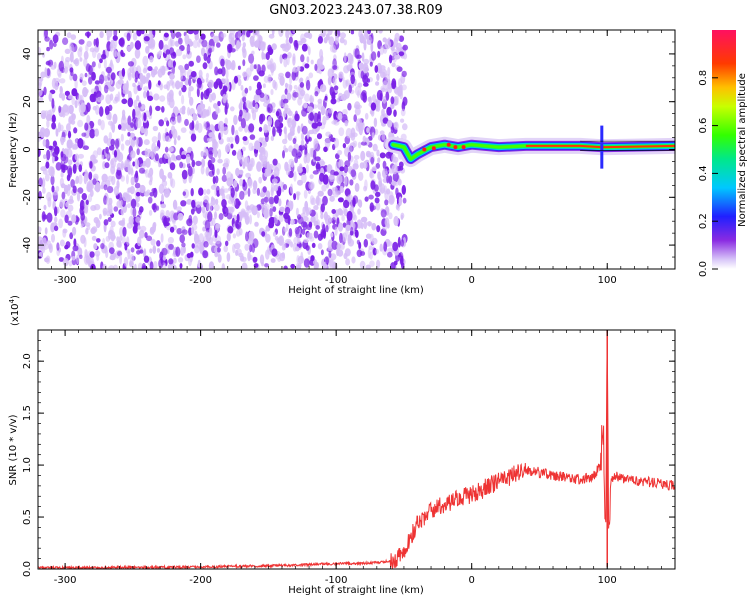  I want to click on y-tick-label: 0, so click(27, 149).